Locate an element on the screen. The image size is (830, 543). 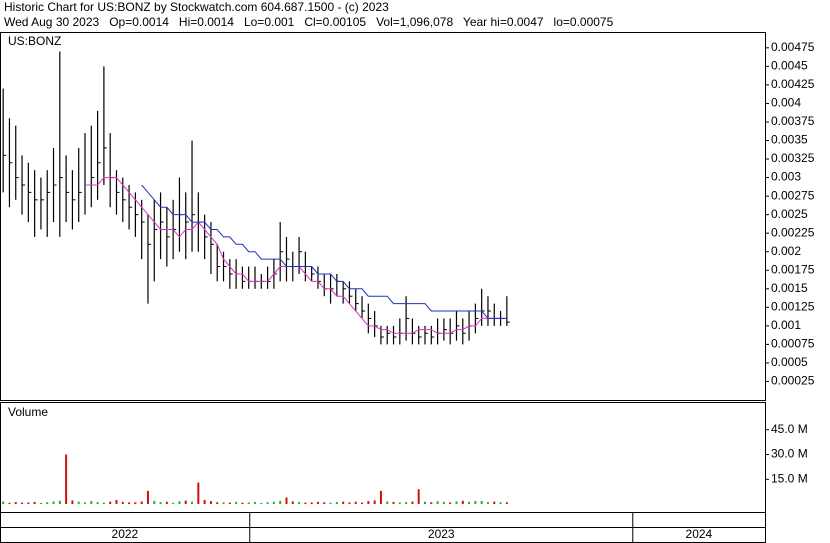
y-tick-label: 0.0025 is located at coordinates (789, 214).